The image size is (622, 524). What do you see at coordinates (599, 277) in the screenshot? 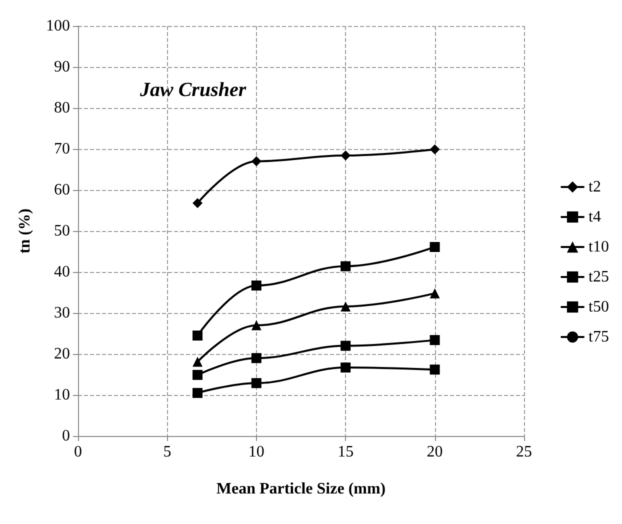
I see `legend-label: t25` at bounding box center [599, 277].